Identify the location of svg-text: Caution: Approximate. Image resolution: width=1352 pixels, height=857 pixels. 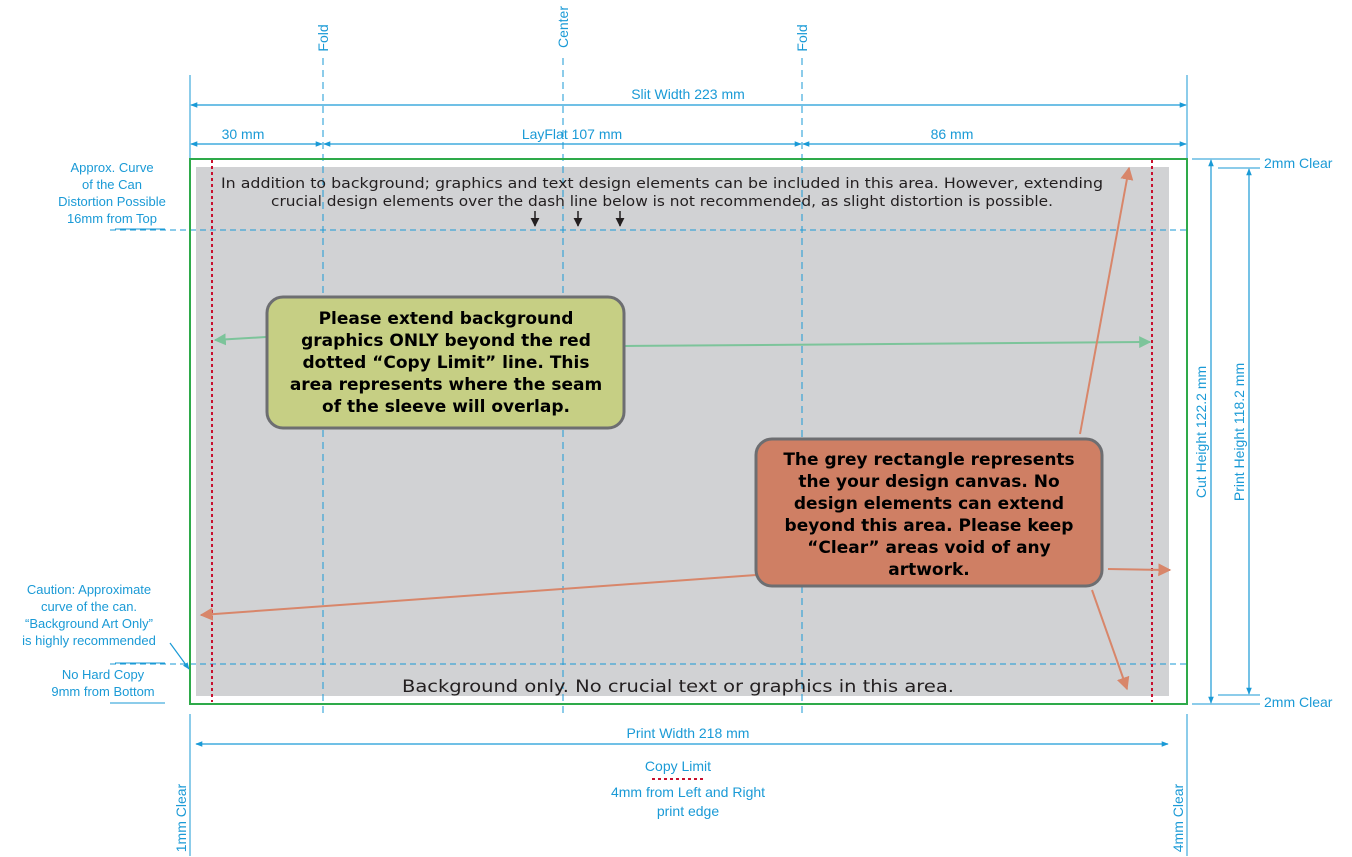
(89, 589).